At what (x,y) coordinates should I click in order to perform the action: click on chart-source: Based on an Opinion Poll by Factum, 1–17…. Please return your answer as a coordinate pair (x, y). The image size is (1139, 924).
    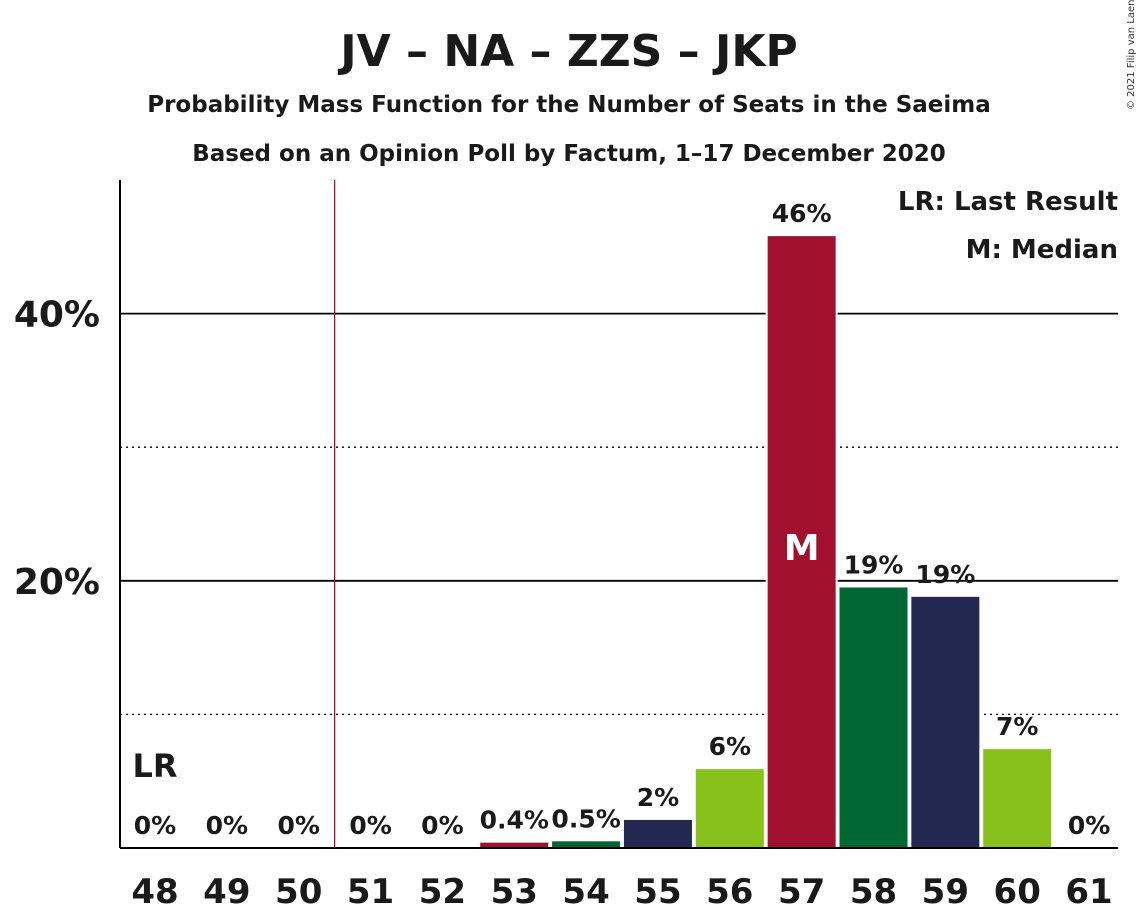
    Looking at the image, I should click on (569, 154).